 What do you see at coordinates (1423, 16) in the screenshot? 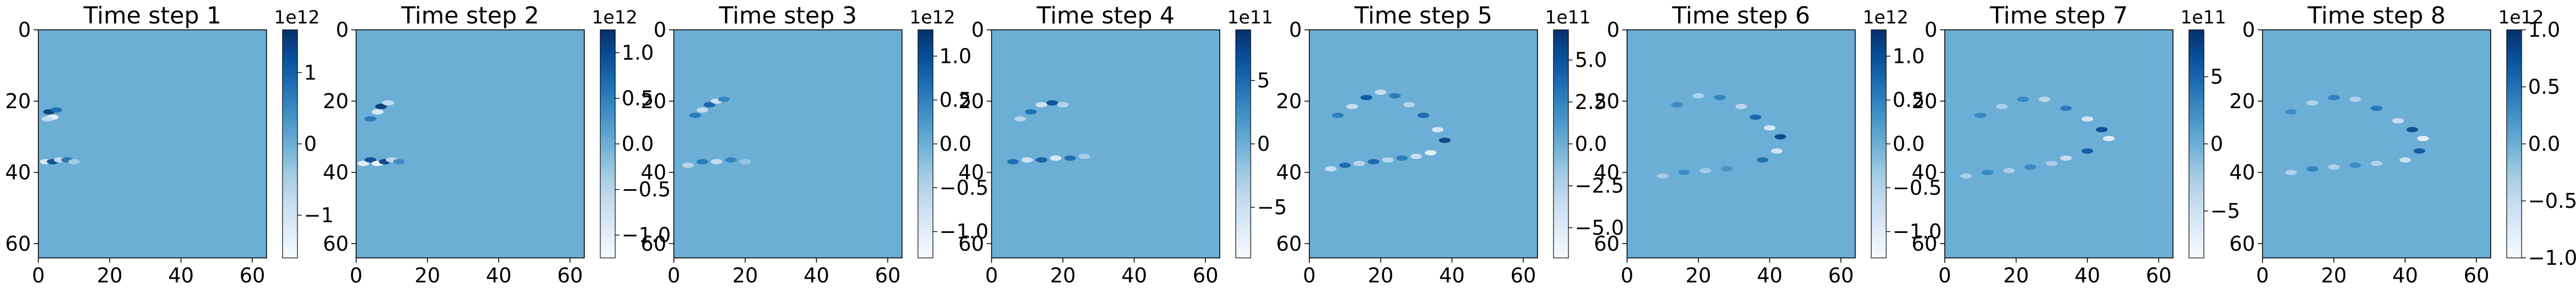
I see `panel-title: Time step 5` at bounding box center [1423, 16].